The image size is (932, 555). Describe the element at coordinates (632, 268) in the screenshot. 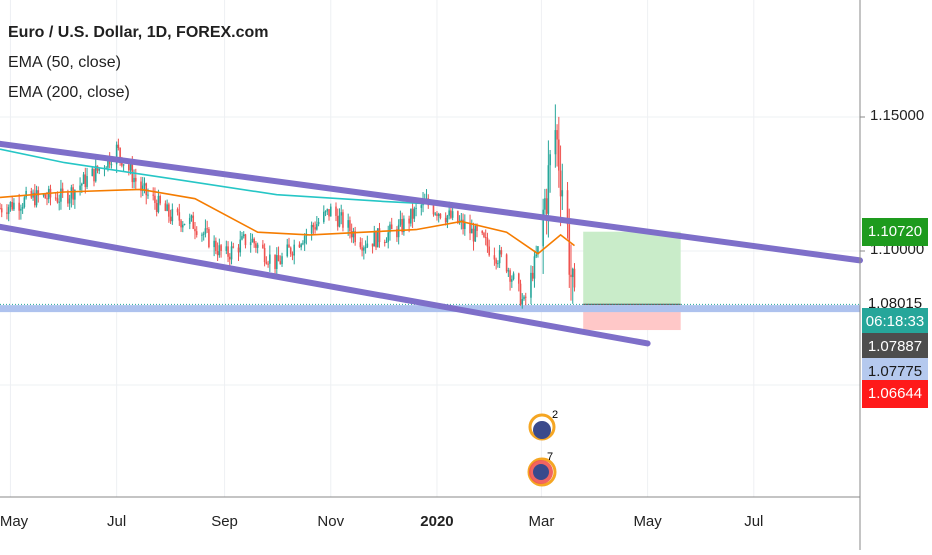

I see `target-zone` at that location.